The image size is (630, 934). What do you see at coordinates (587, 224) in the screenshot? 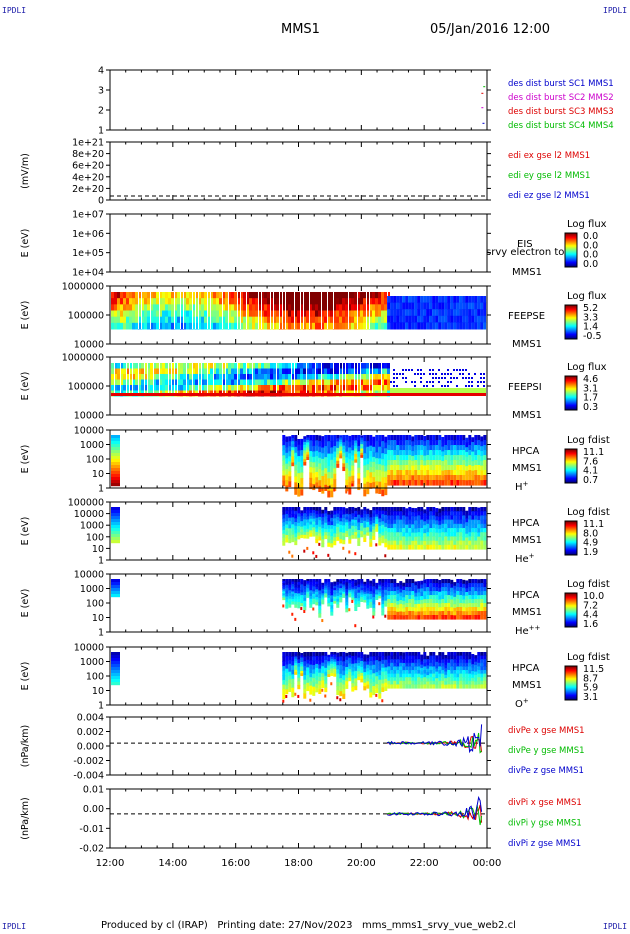
I see `colorbar-title: Log flux` at bounding box center [587, 224].